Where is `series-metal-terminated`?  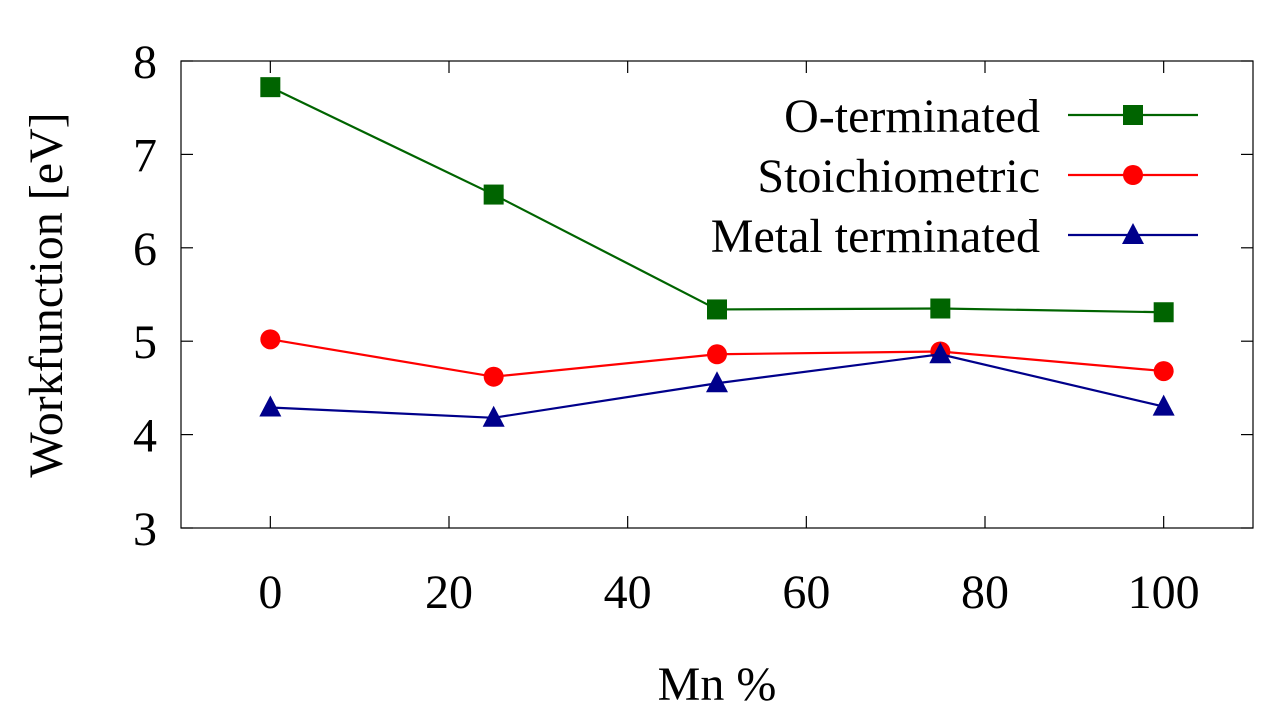
series-metal-terminated is located at coordinates (717, 384).